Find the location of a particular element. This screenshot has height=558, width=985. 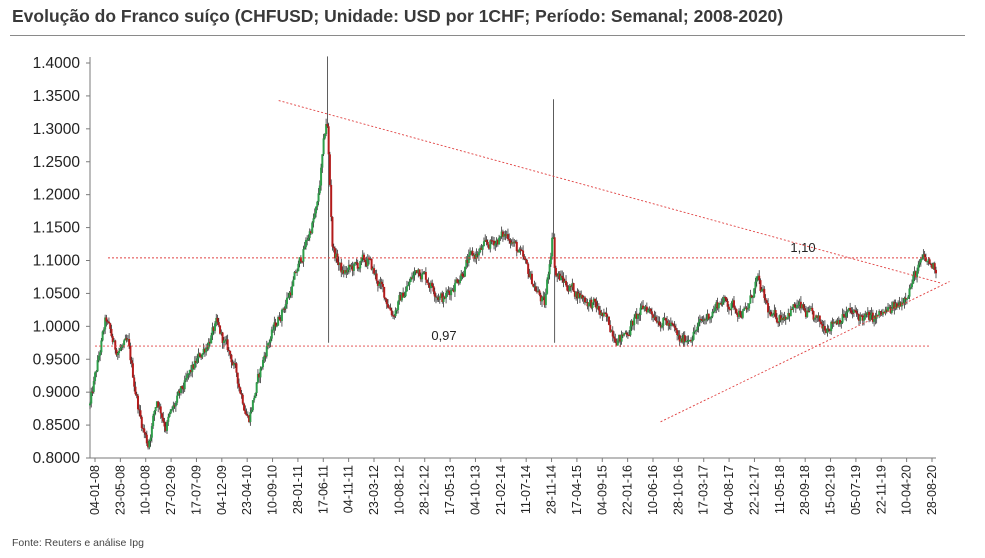

level-label: 0,97 is located at coordinates (443, 335).